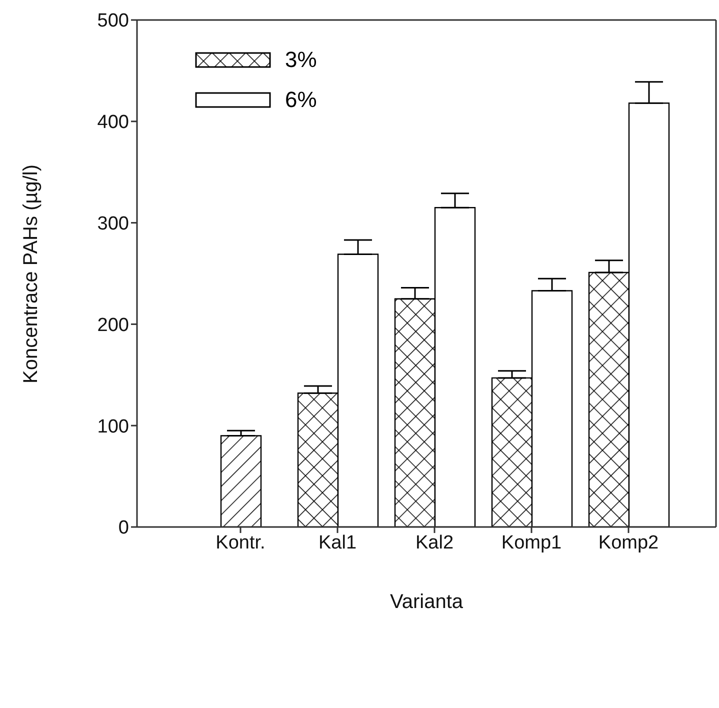 This screenshot has width=719, height=708. I want to click on y-tick-label: 100, so click(113, 427).